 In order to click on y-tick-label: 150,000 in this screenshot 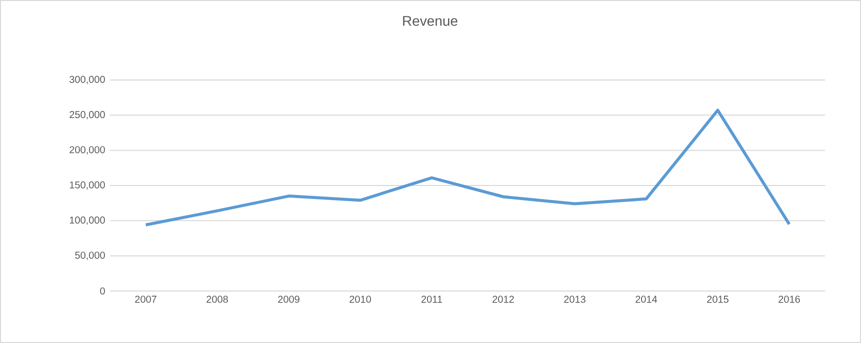, I will do `click(87, 185)`.